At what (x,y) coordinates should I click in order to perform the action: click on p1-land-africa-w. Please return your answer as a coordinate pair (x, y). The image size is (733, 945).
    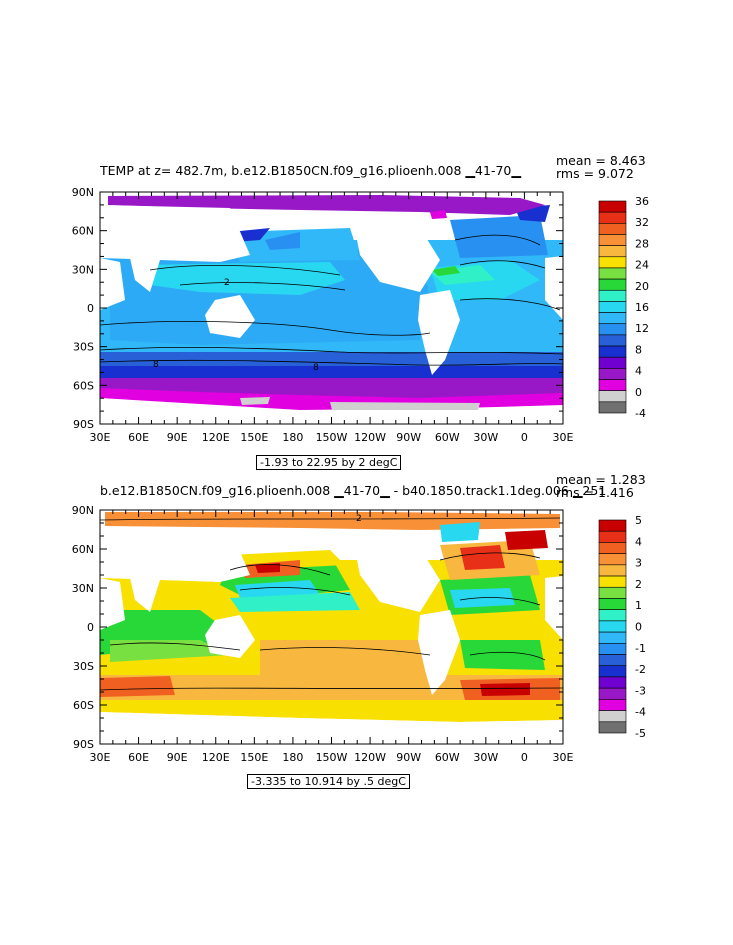
    Looking at the image, I should click on (112, 284).